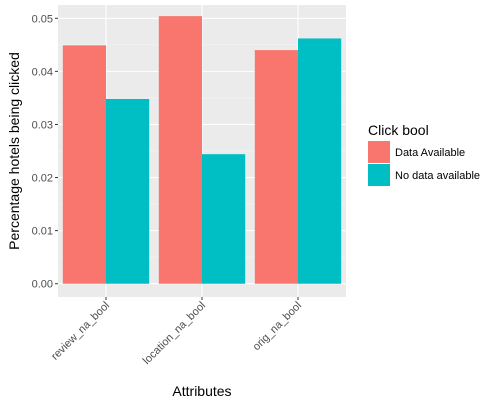 This screenshot has height=403, width=500. I want to click on y-tick-label: 0.02, so click(42, 179).